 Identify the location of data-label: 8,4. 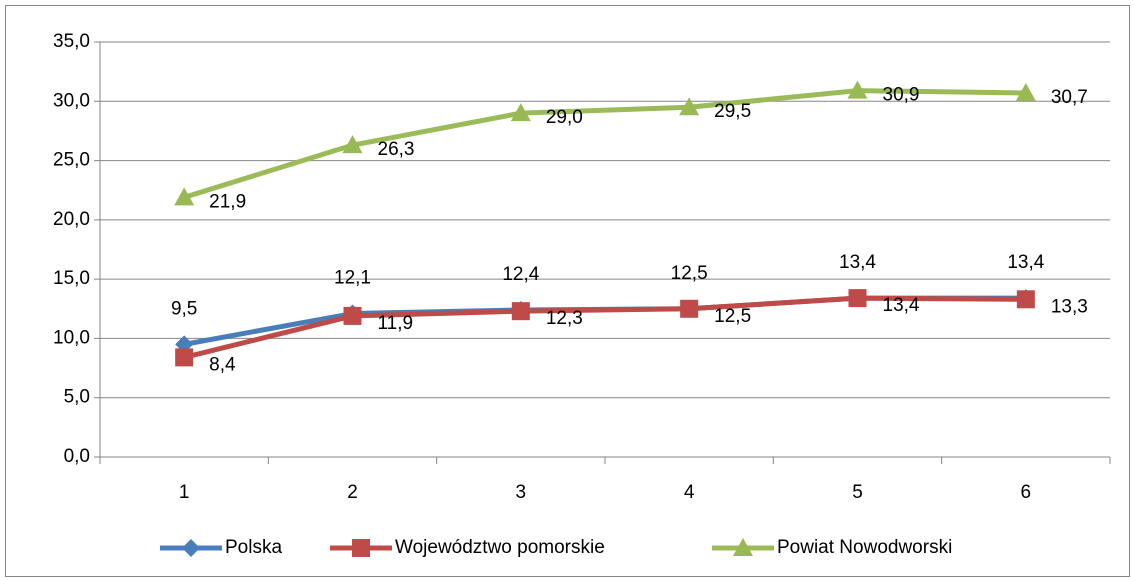
(222, 364).